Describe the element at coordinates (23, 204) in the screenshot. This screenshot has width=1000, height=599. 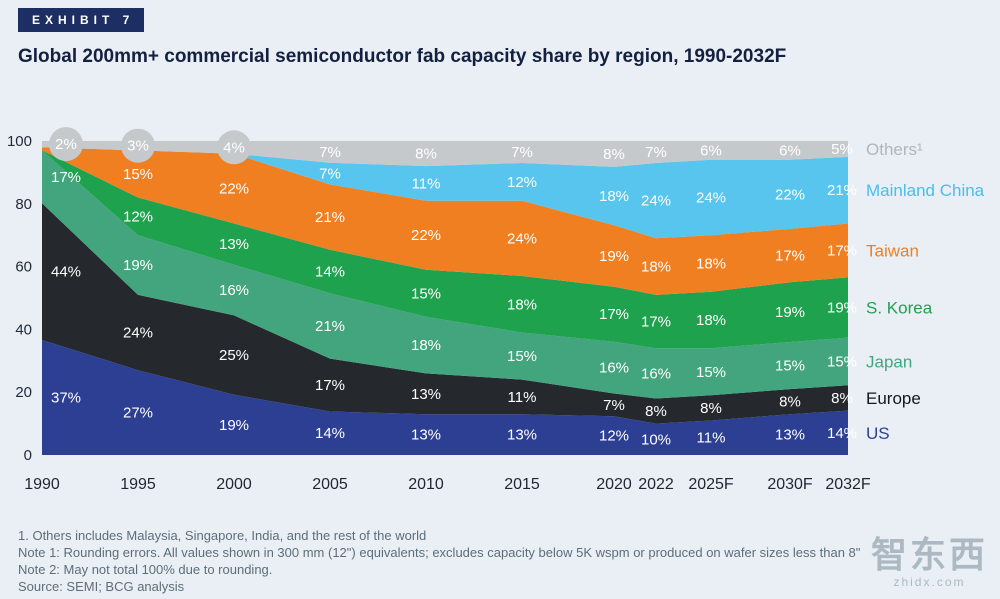
I see `y-axis-label-80: 80` at that location.